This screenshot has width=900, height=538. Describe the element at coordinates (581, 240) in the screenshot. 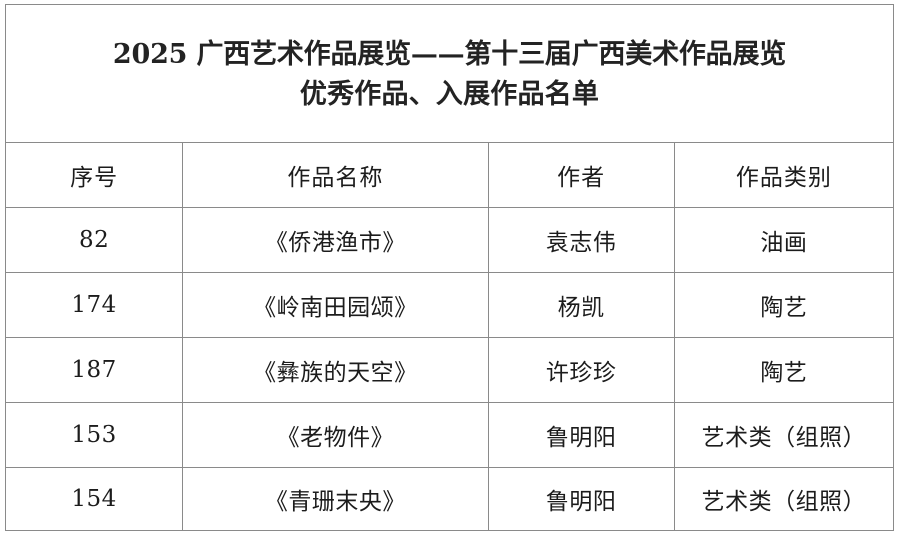

I see `cell-author: 袁志伟` at that location.